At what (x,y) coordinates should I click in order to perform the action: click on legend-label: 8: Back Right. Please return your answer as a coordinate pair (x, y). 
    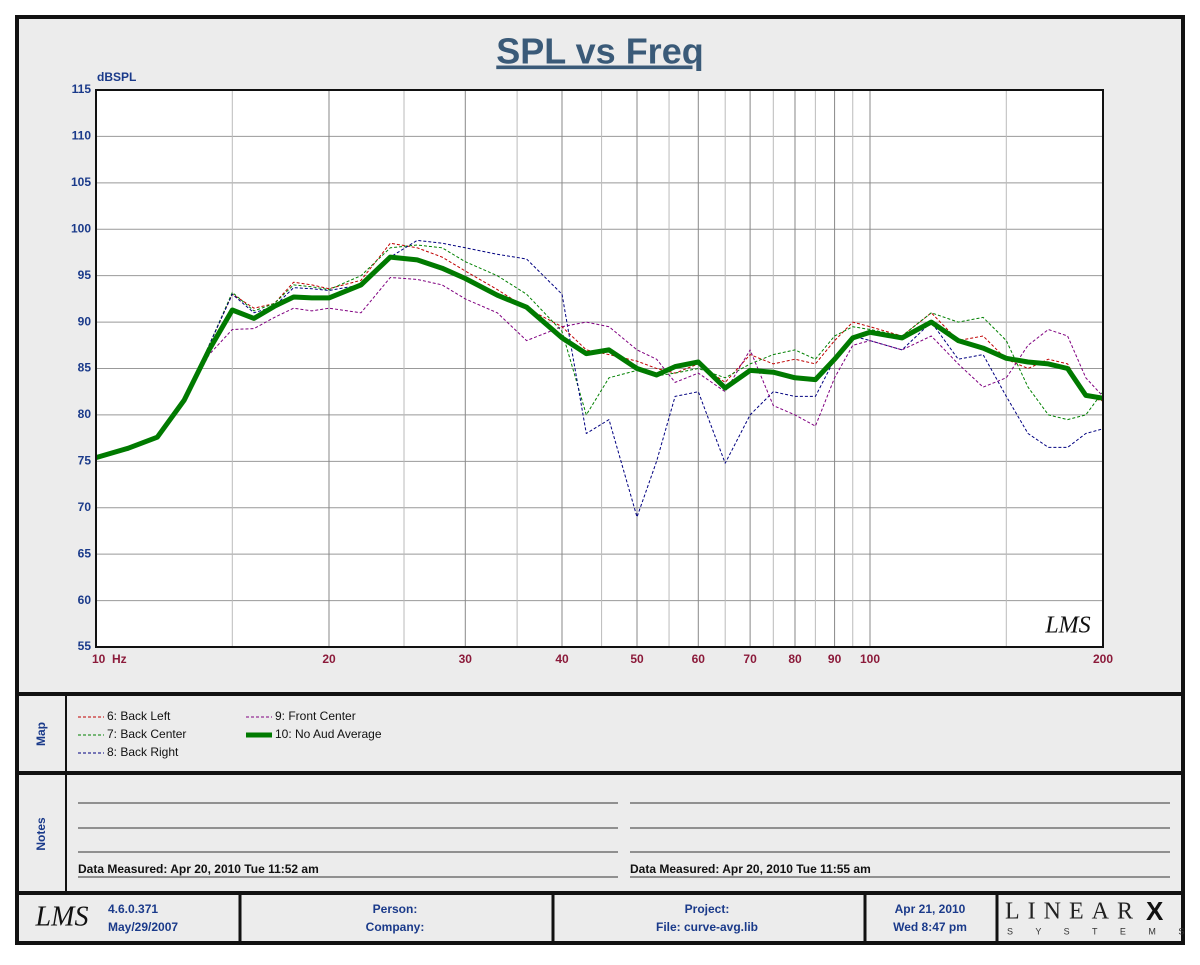
    Looking at the image, I should click on (143, 752).